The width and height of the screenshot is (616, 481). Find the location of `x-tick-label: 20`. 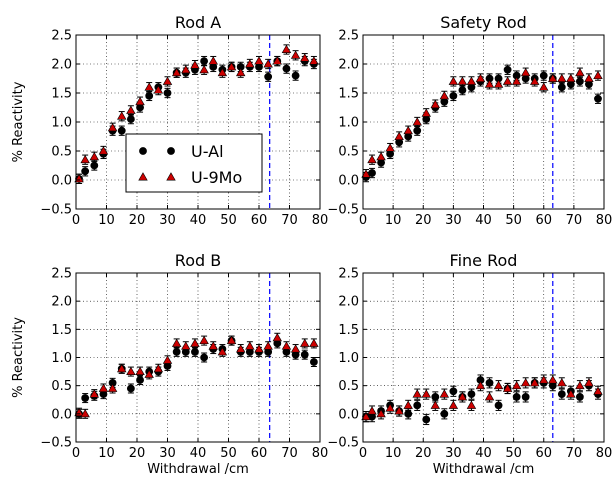

x-tick-label: 20 is located at coordinates (423, 453).